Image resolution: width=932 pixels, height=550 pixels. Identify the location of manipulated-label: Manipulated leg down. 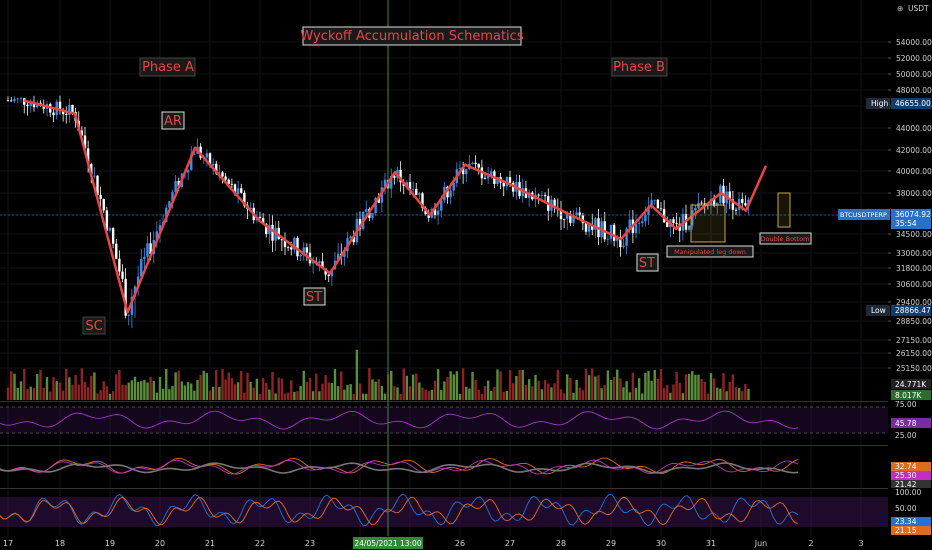
(710, 252).